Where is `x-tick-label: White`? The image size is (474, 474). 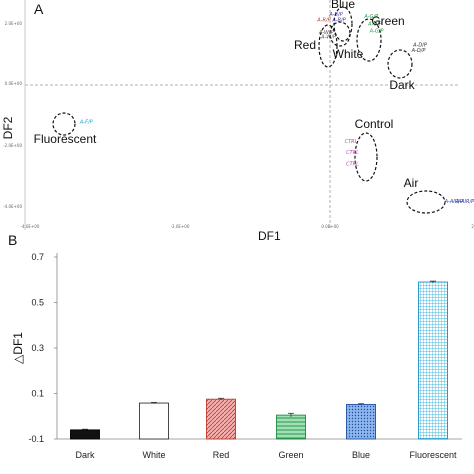 x-tick-label: White is located at coordinates (153, 455).